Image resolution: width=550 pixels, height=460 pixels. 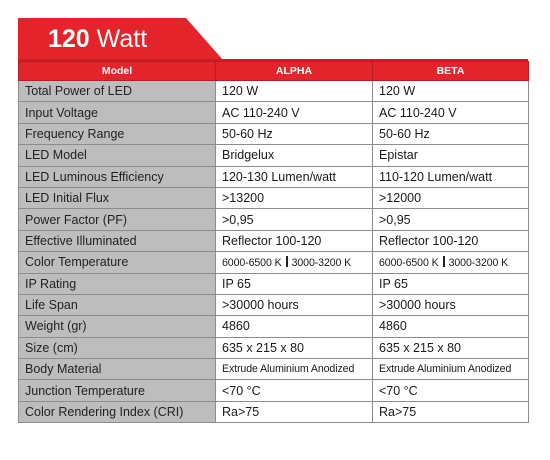 I want to click on alpha-value: IP 65, so click(x=294, y=283).